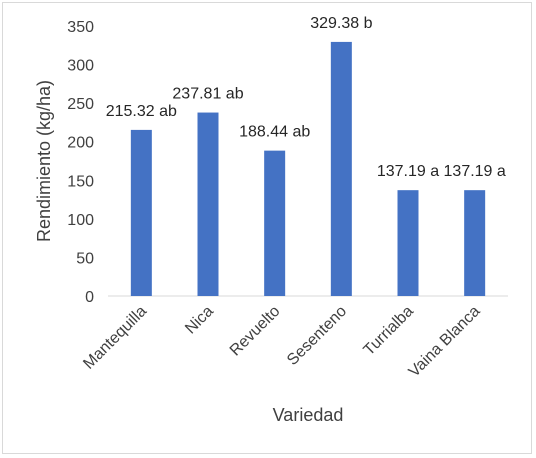  What do you see at coordinates (80, 220) in the screenshot?
I see `y-tick-label: 100` at bounding box center [80, 220].